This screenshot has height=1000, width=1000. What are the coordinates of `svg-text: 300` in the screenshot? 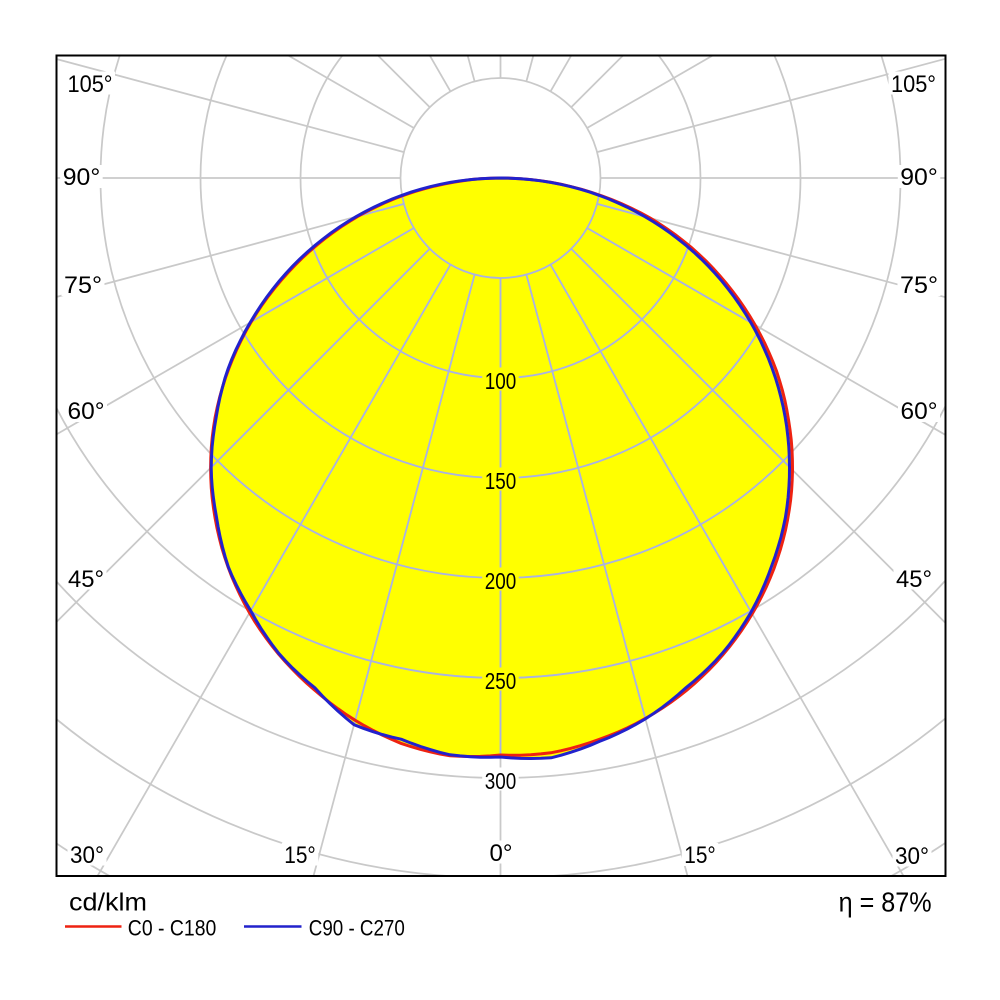 It's located at (501, 781).